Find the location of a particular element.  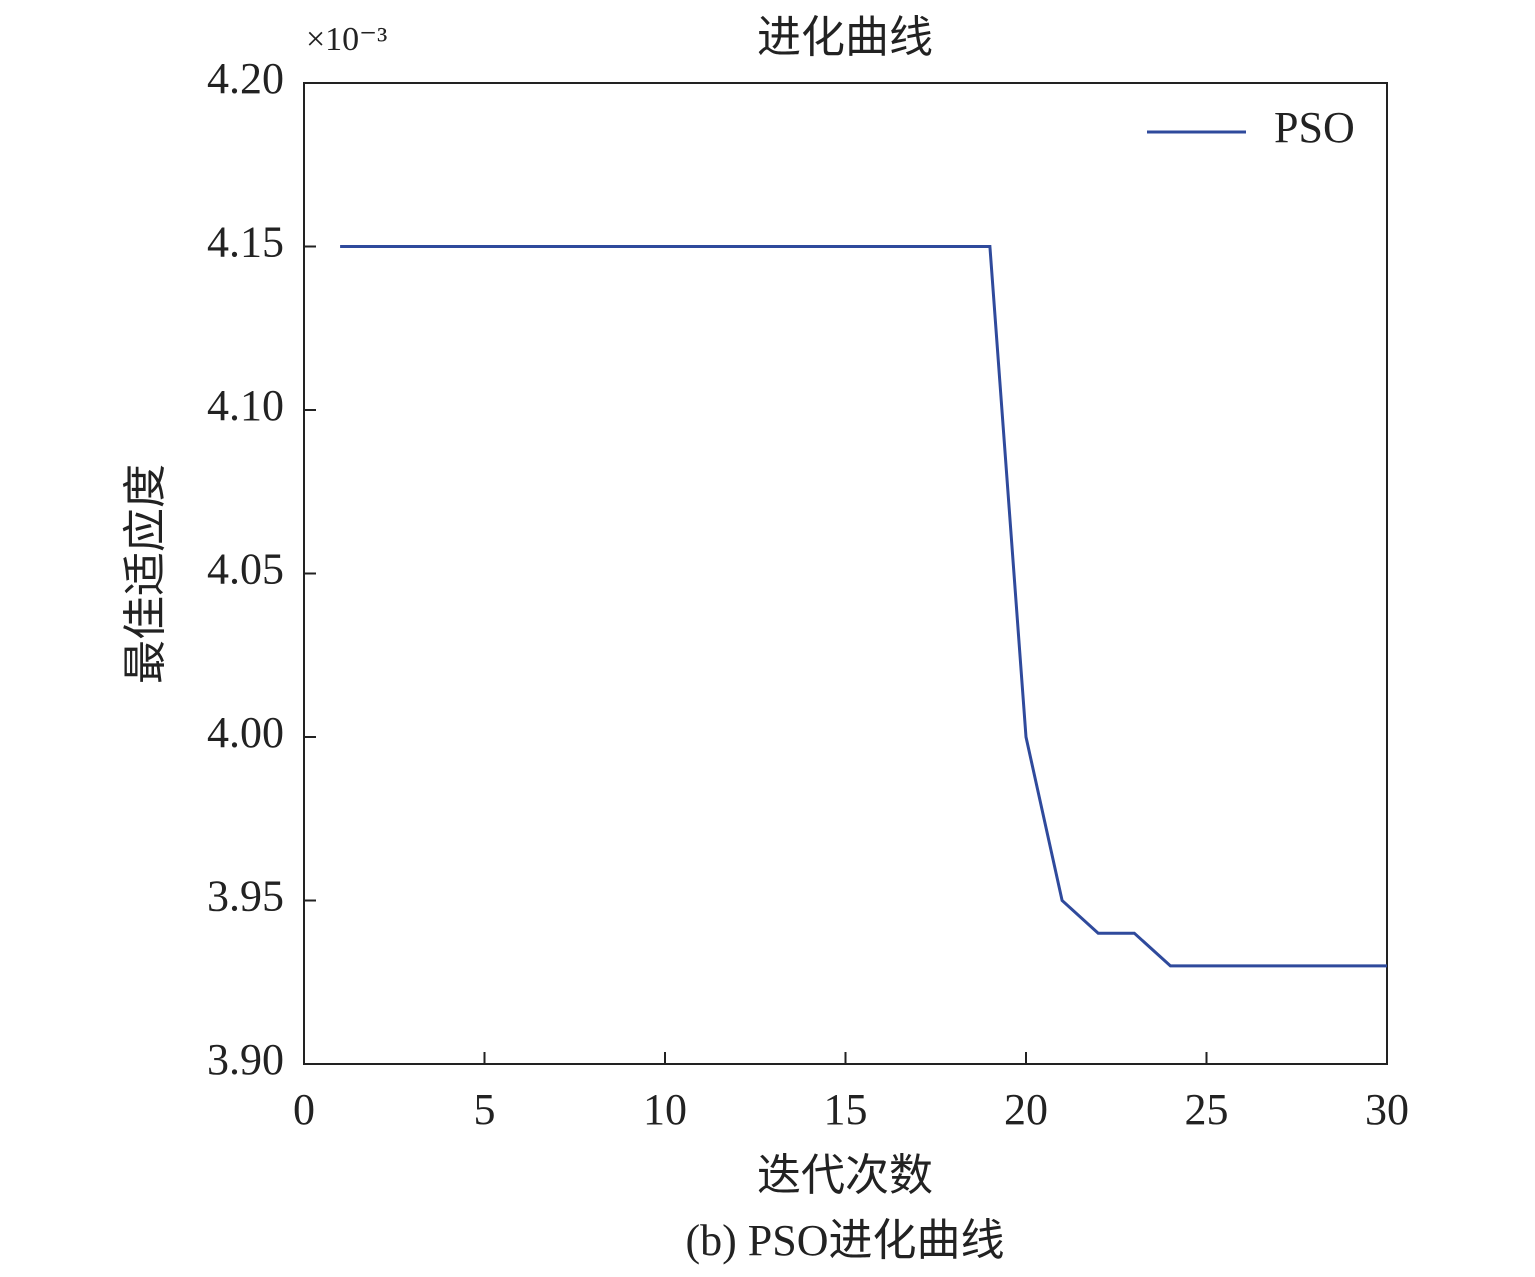

y-tick-label: 4.05 is located at coordinates (245, 569).